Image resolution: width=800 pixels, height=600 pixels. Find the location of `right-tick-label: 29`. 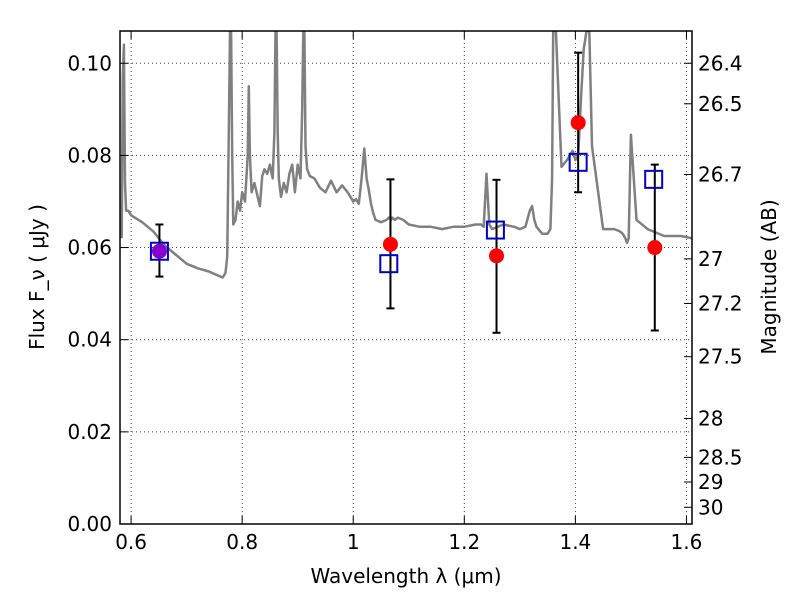

right-tick-label: 29 is located at coordinates (710, 482).